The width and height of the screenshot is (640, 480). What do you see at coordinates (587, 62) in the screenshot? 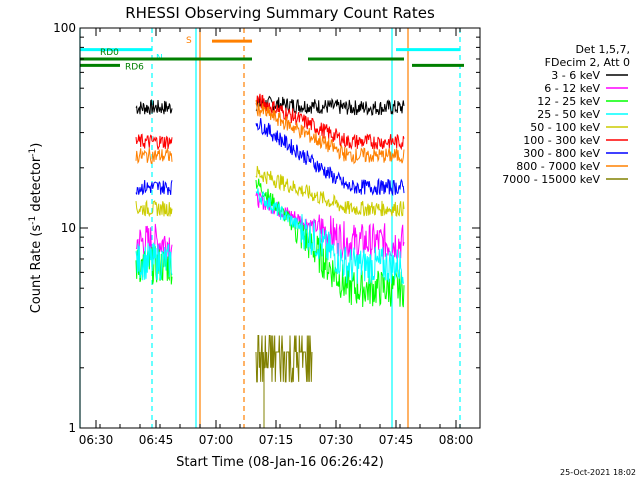
I see `legend-header-1: FDecim 2, Att 0` at bounding box center [587, 62].